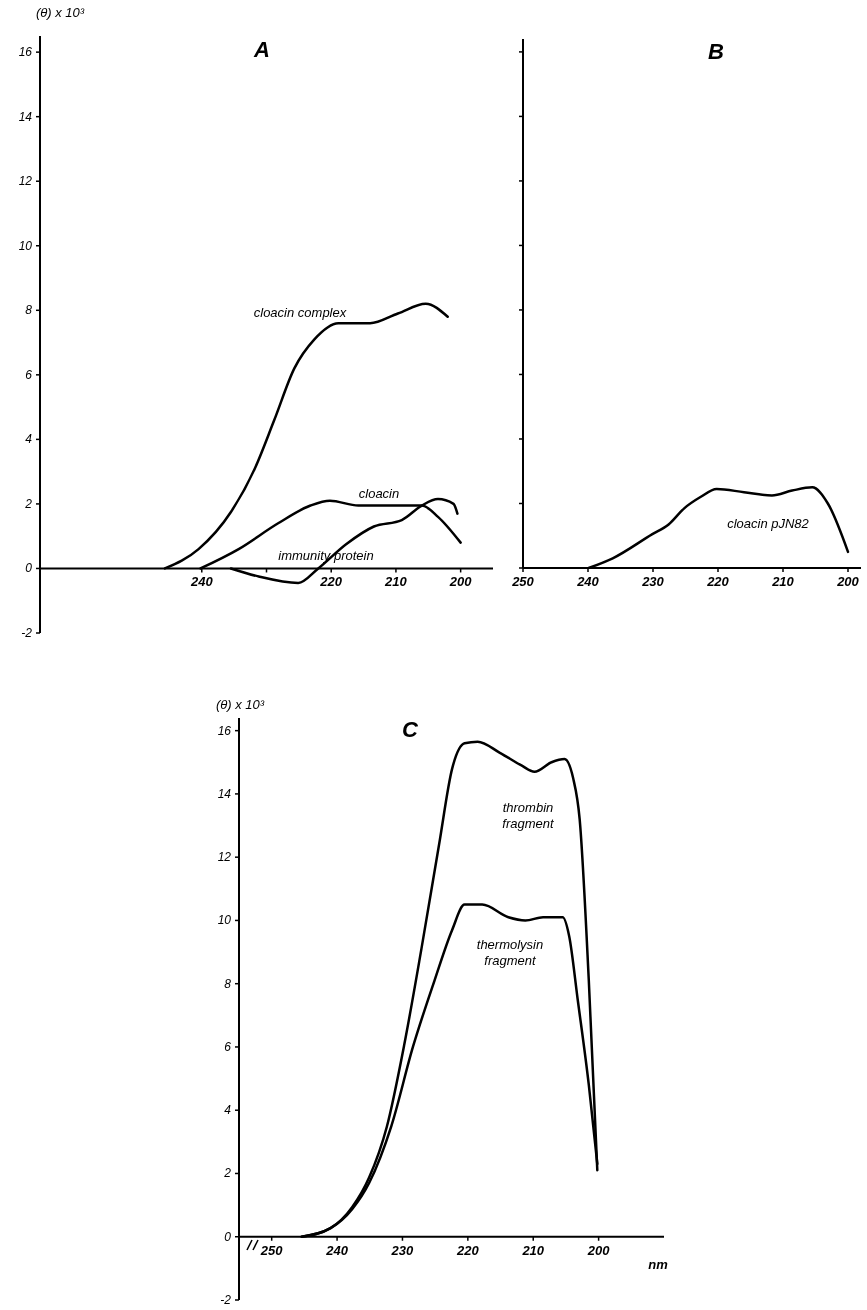 This screenshot has width=867, height=1310. Describe the element at coordinates (510, 953) in the screenshot. I see `series-label: thermolysin fragment` at that location.